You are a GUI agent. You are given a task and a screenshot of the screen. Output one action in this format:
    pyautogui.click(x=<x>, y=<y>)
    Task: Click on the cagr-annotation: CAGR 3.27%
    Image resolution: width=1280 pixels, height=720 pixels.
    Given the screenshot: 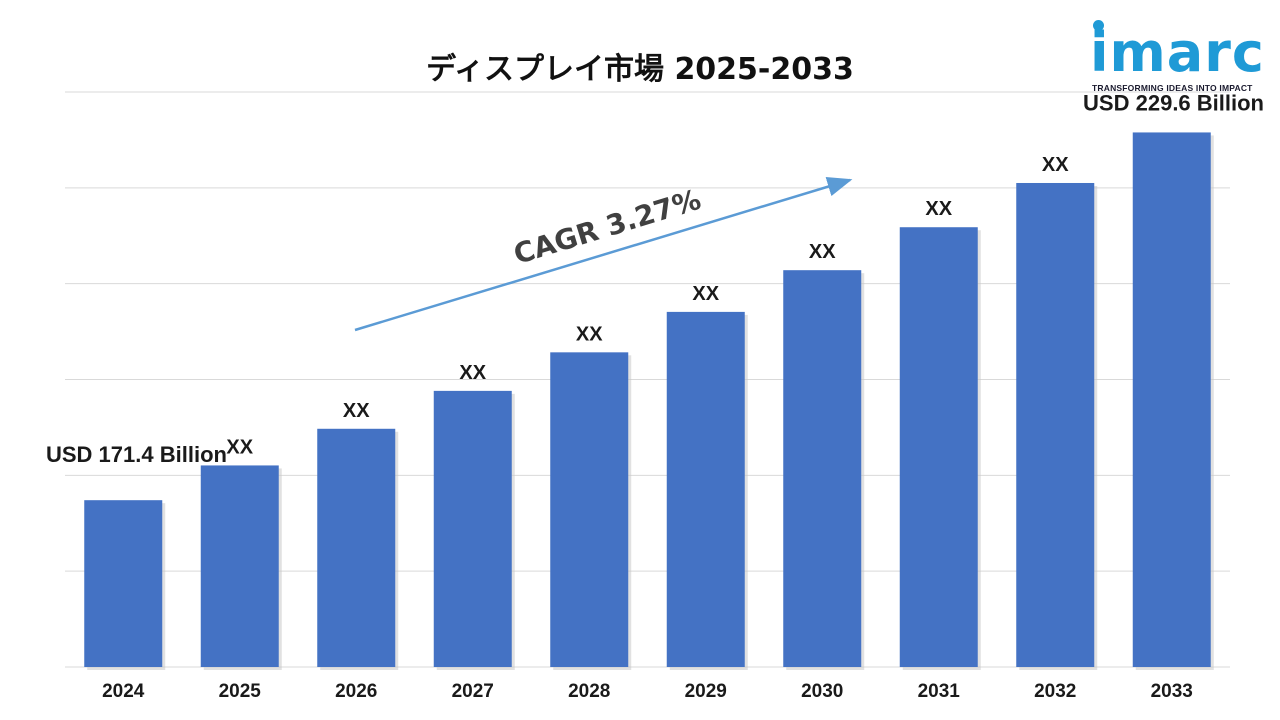 What is the action you would take?
    pyautogui.click(x=603, y=254)
    